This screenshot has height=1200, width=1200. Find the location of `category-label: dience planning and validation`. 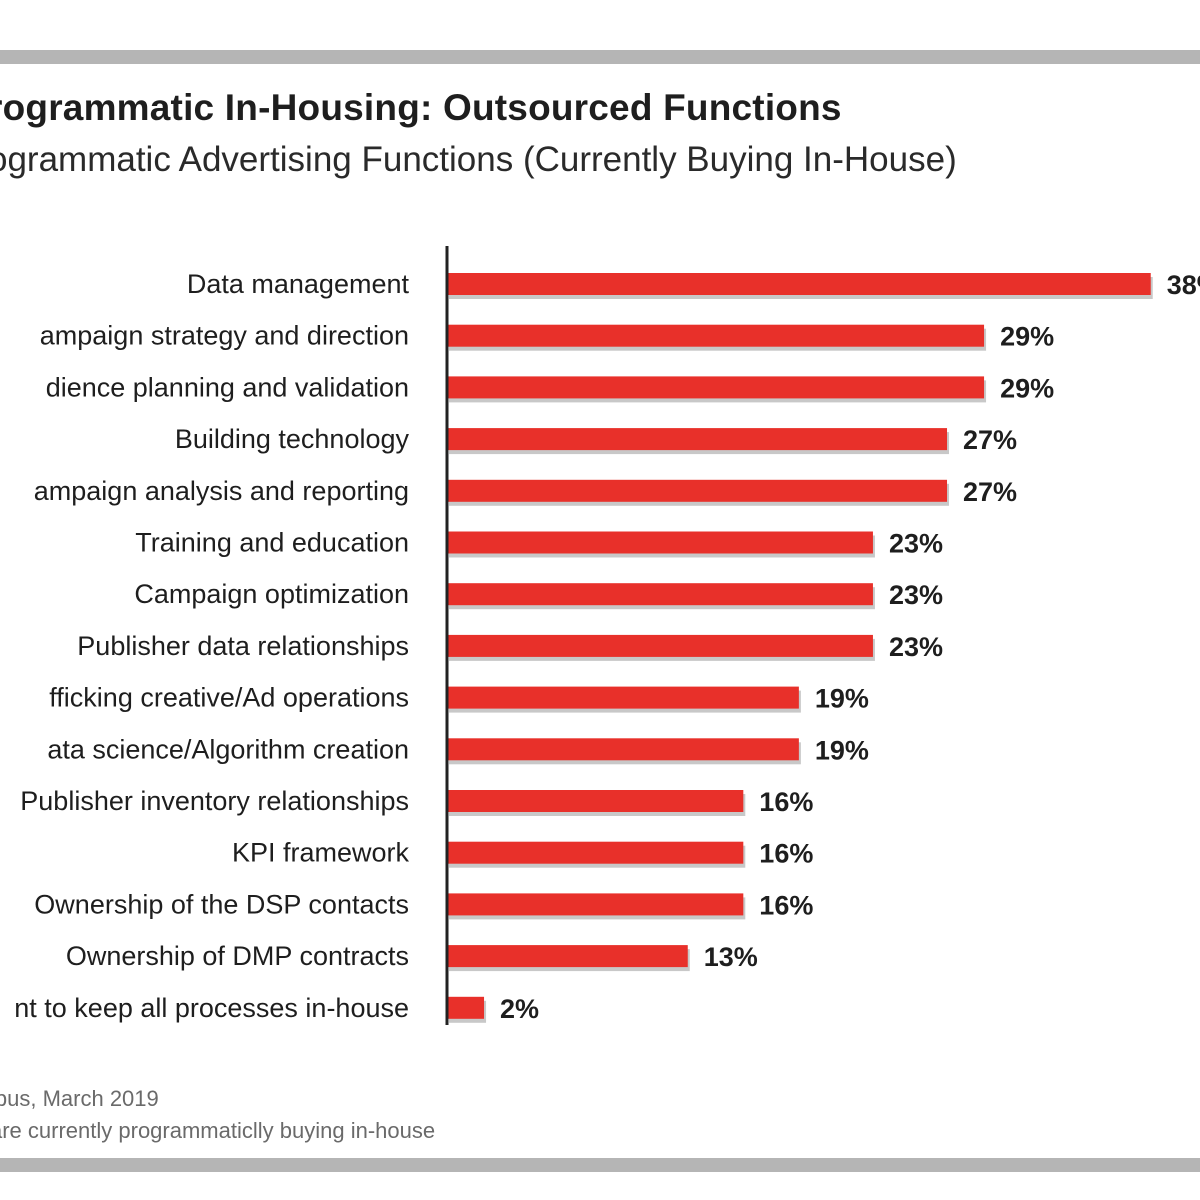

category-label: dience planning and validation is located at coordinates (227, 387).